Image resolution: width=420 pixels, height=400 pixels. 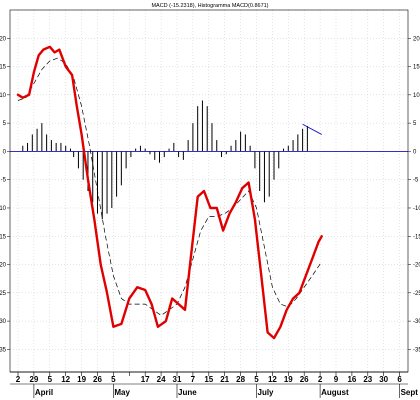 I want to click on x-tick-label: 28, so click(x=240, y=379).